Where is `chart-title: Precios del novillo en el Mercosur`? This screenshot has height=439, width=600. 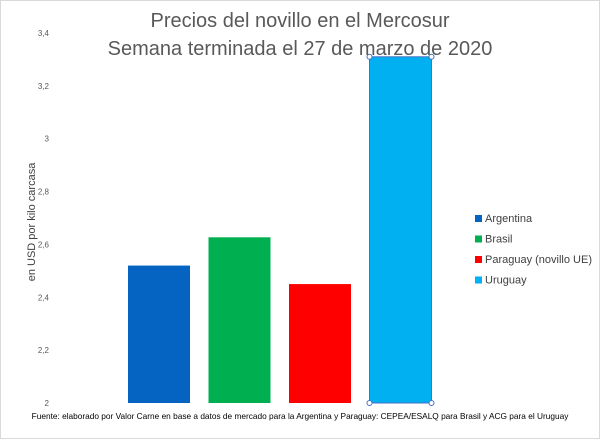
chart-title: Precios del novillo en el Mercosur is located at coordinates (299, 21).